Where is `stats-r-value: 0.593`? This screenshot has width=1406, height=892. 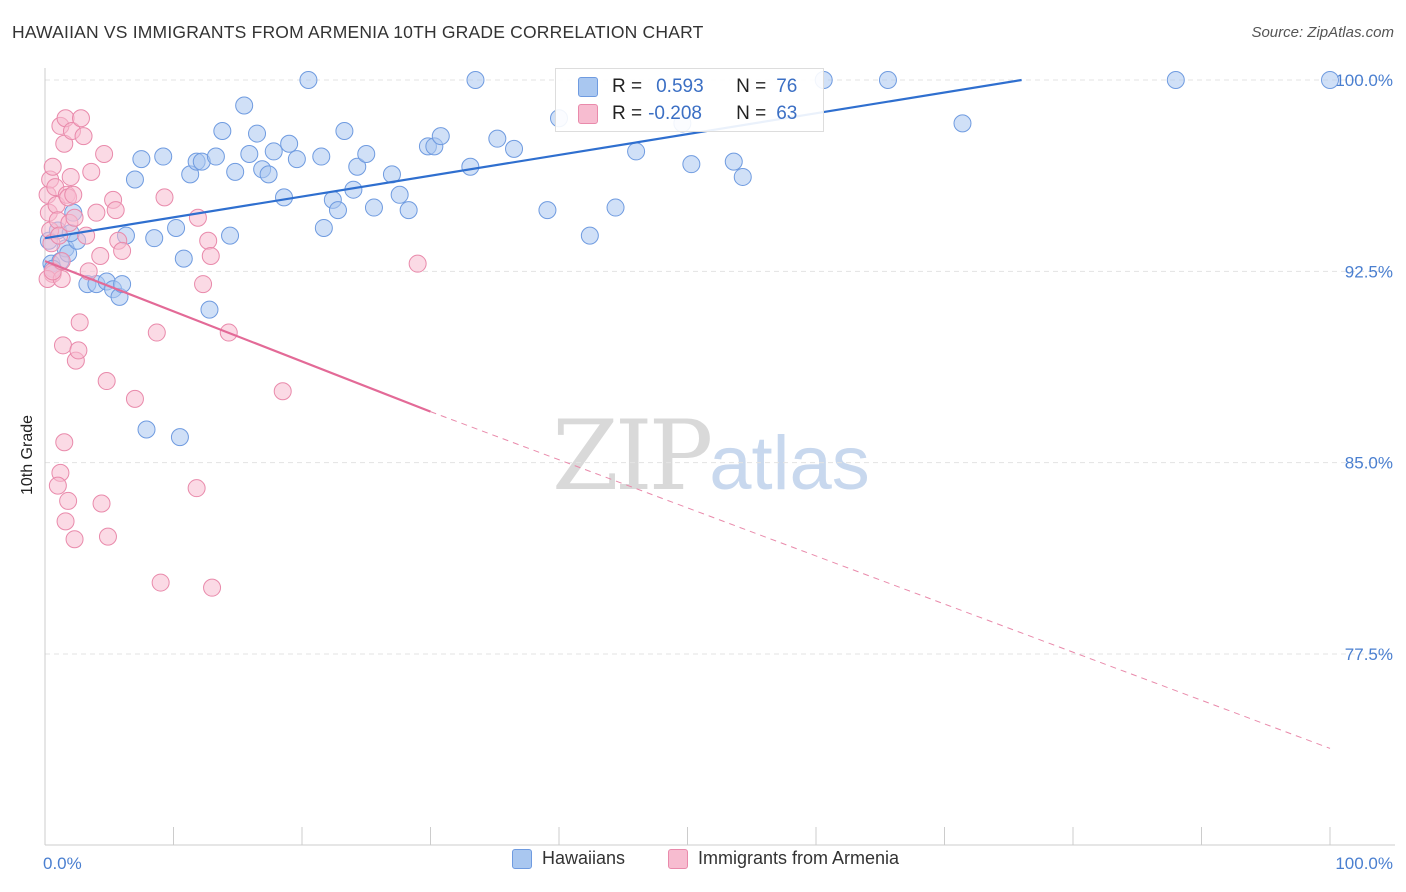 stats-r-value: 0.593 is located at coordinates (680, 86).